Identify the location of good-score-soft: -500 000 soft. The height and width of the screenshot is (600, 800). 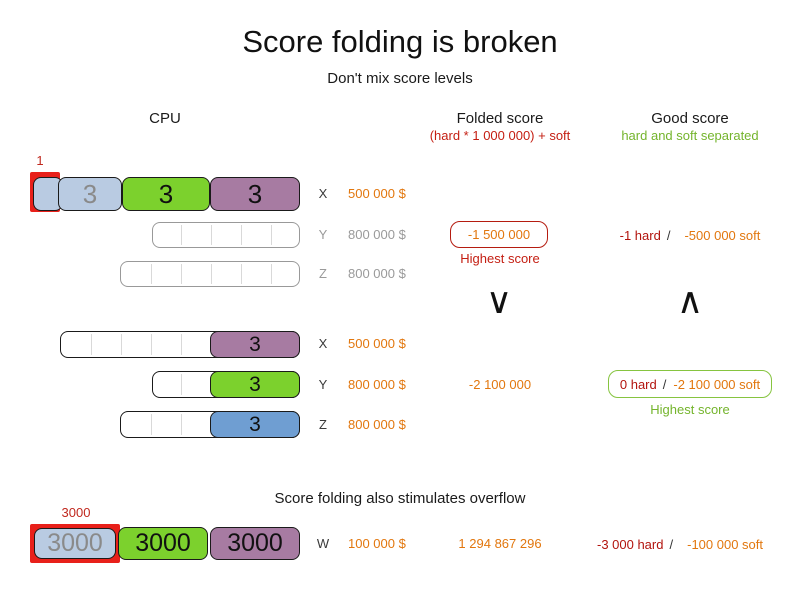
(722, 235).